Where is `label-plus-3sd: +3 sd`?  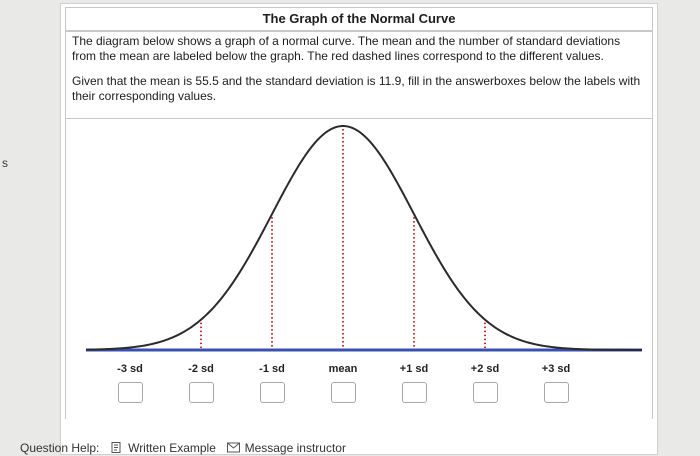 label-plus-3sd: +3 sd is located at coordinates (556, 369).